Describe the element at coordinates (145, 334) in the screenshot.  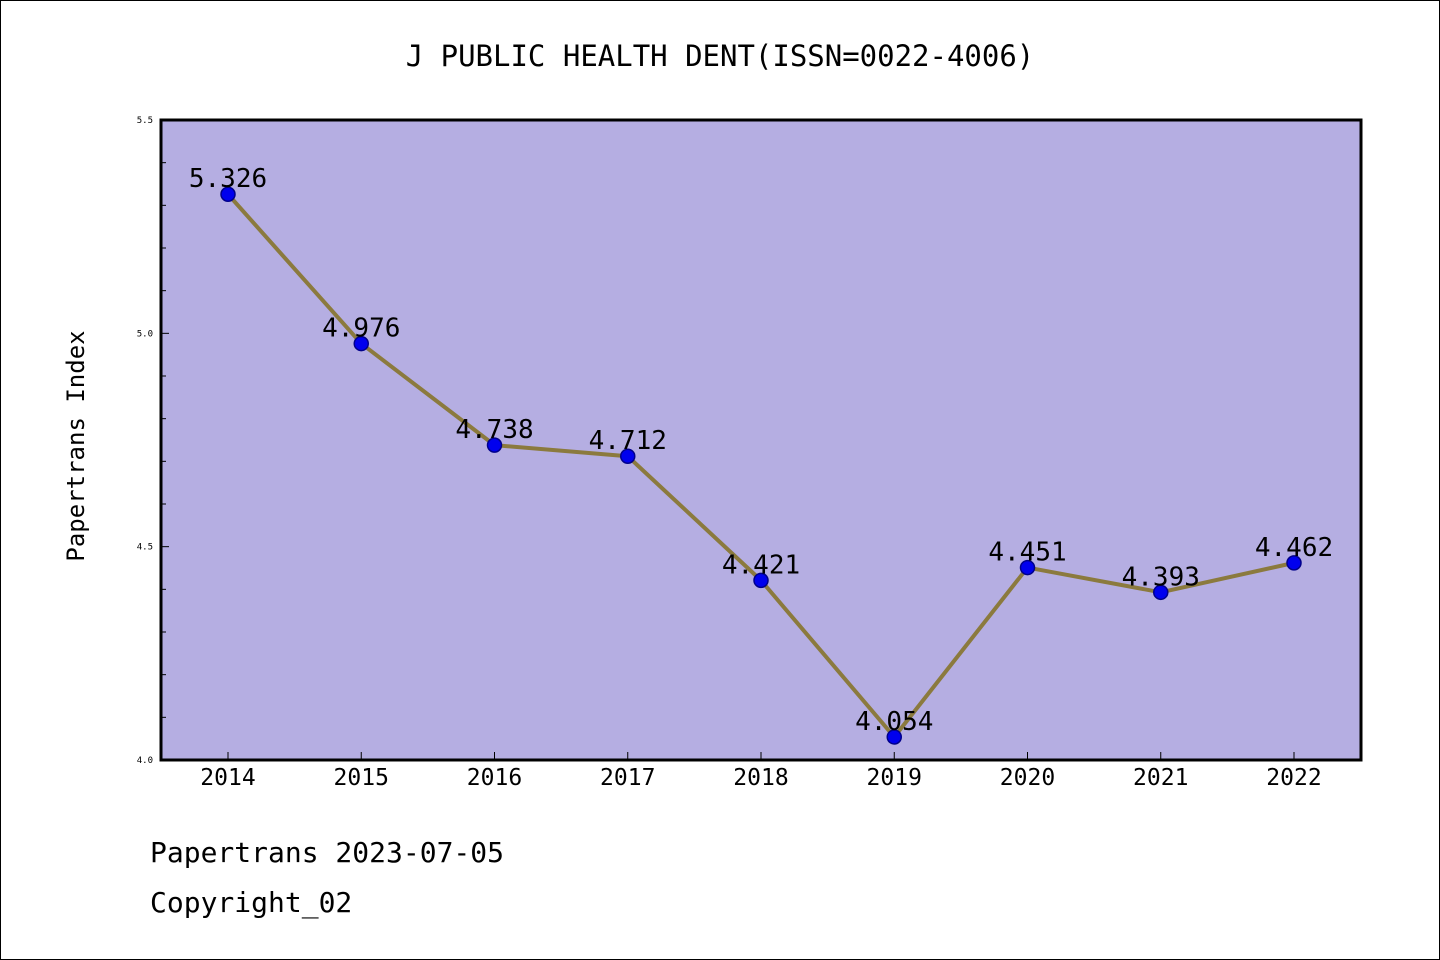
I see `y-tick-label: 5.0` at that location.